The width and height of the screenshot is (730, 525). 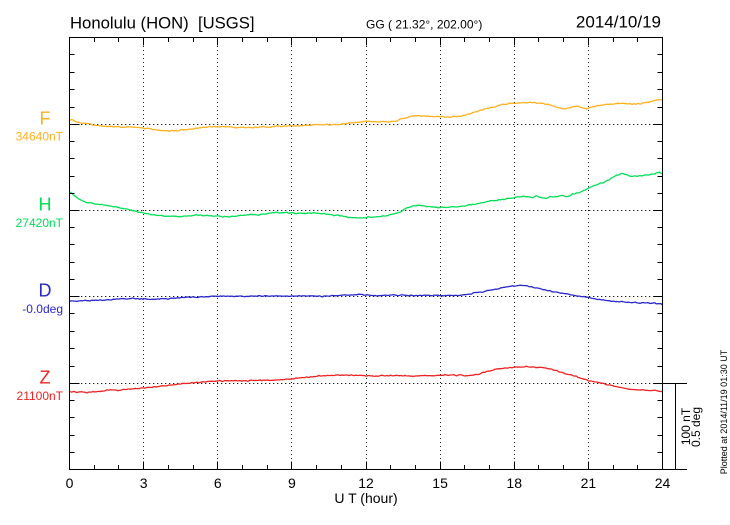 What do you see at coordinates (45, 205) in the screenshot?
I see `svg-text: H` at bounding box center [45, 205].